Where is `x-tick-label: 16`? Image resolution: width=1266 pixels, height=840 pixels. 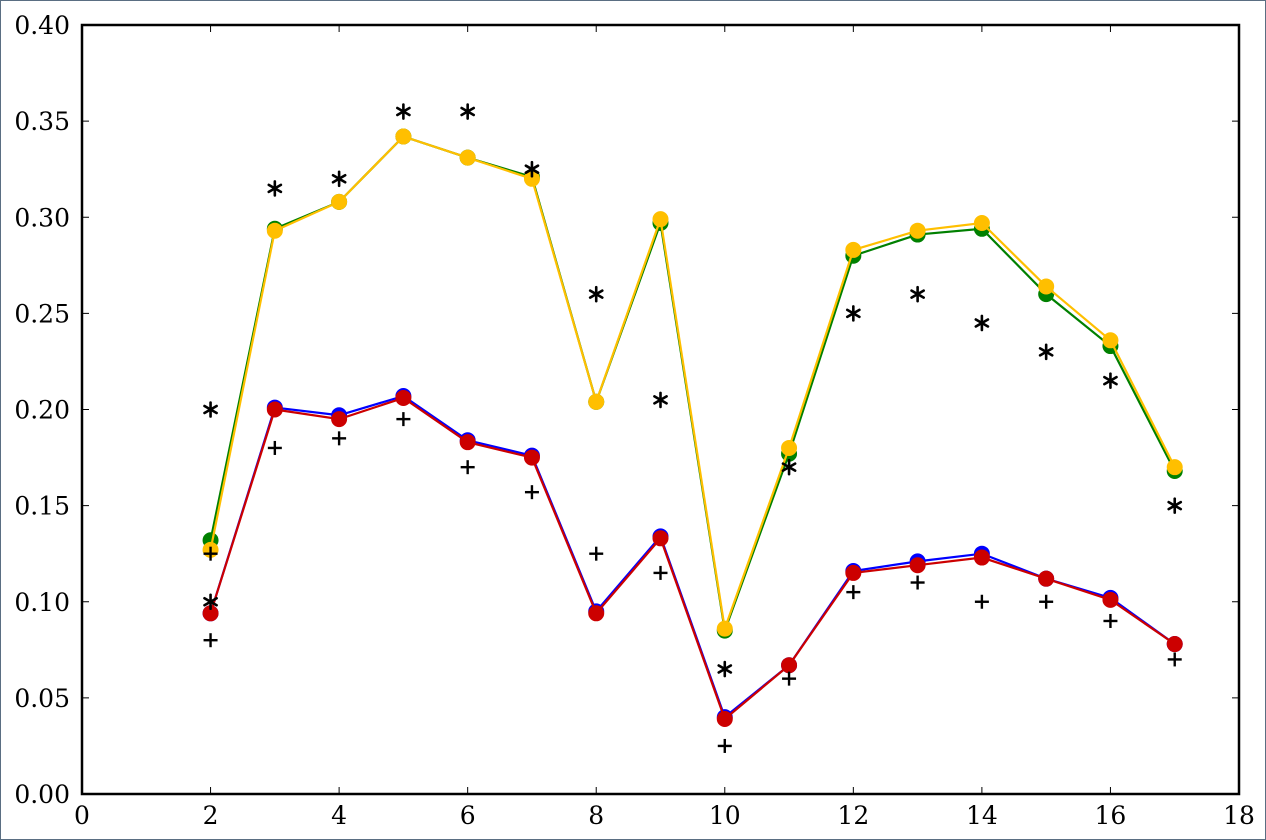
x-tick-label: 16 is located at coordinates (1111, 815).